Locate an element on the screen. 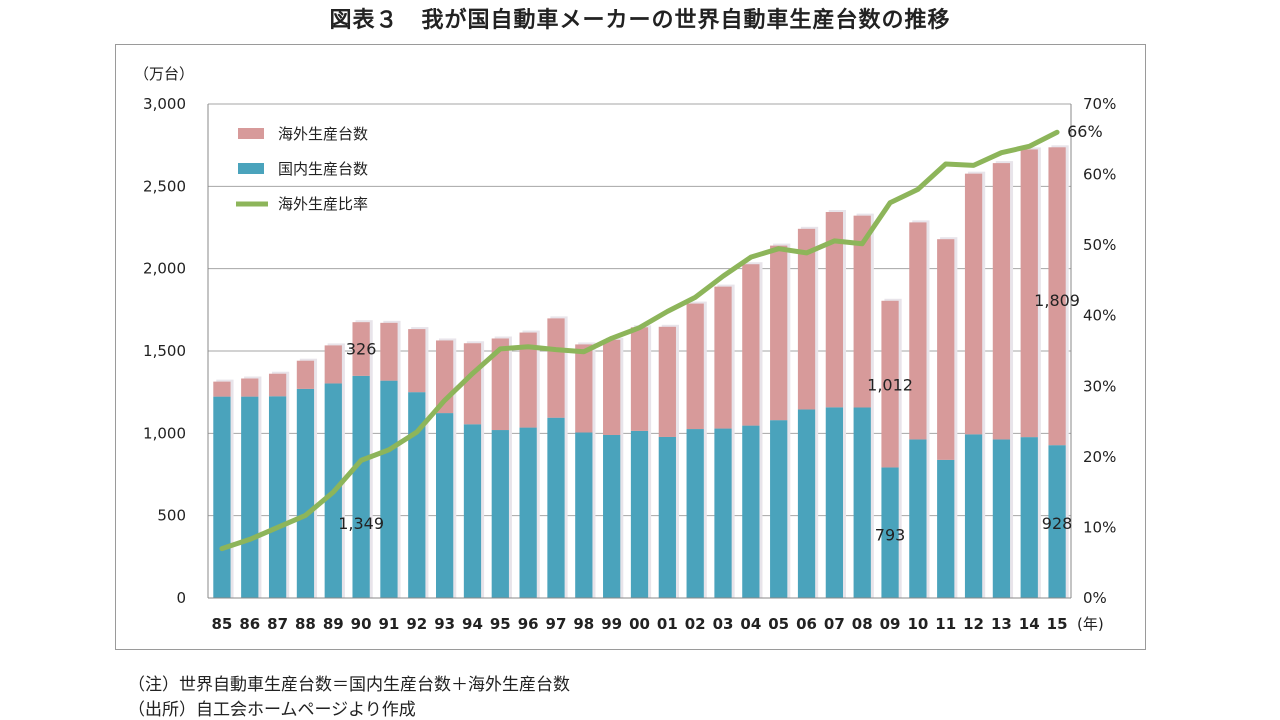 This screenshot has height=720, width=1280. x-tick-label: 86 is located at coordinates (249, 624).